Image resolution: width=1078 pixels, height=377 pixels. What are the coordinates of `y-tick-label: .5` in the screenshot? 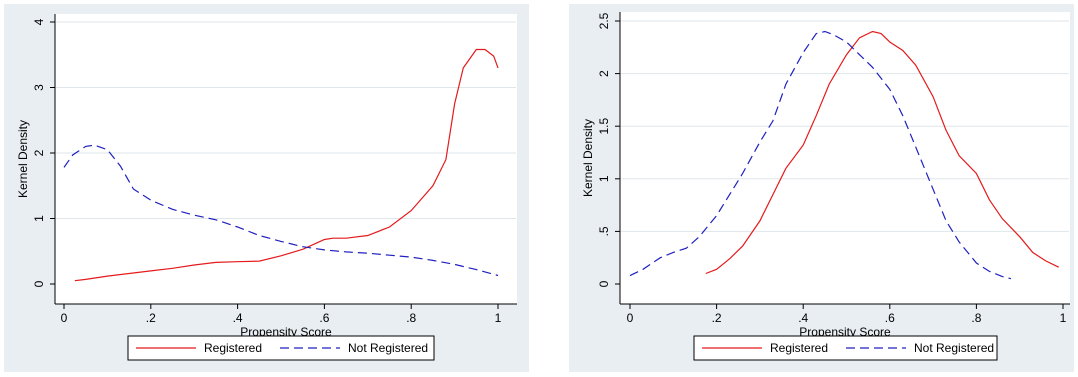 It's located at (604, 231).